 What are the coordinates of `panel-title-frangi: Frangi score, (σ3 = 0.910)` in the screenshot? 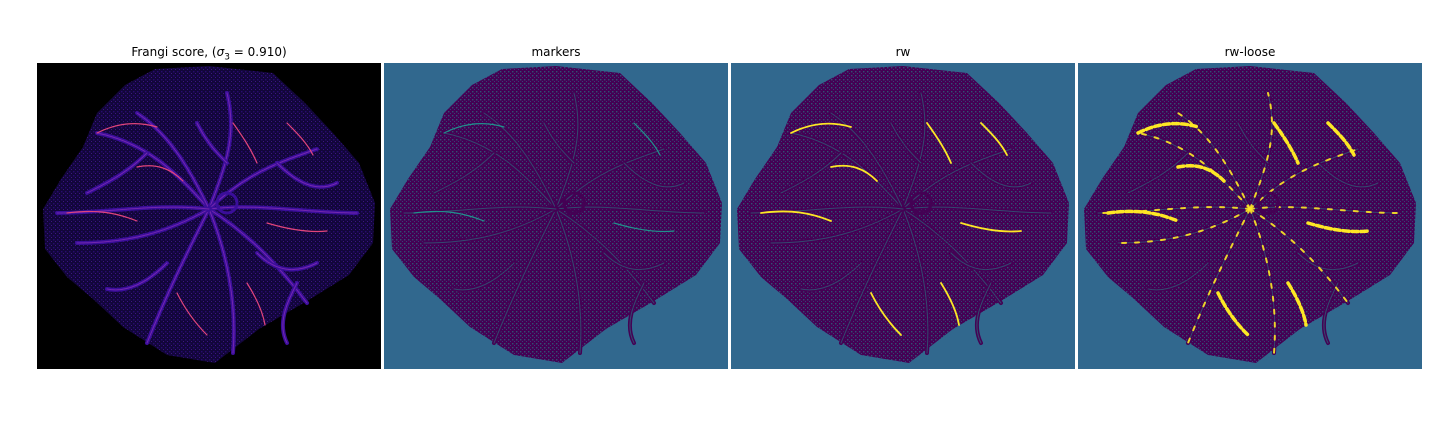 It's located at (209, 54).